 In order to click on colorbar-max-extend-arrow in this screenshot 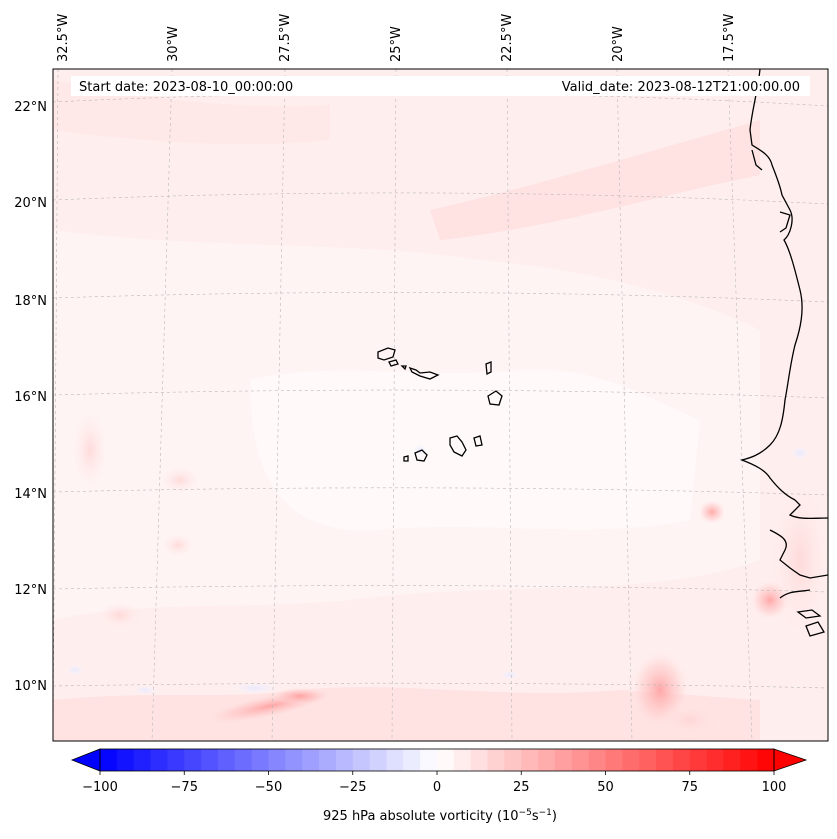, I will do `click(790, 760)`.